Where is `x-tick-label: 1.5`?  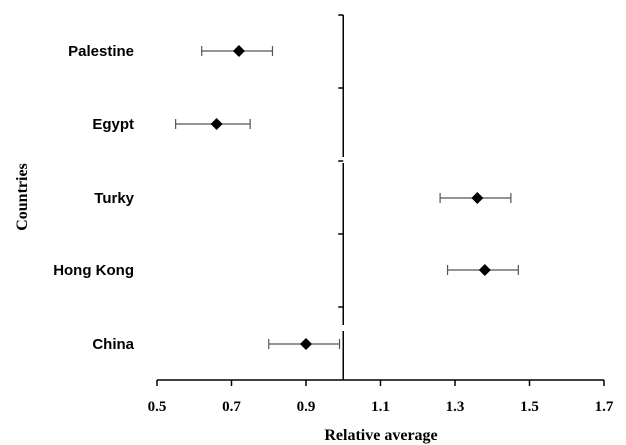
x-tick-label: 1.5 is located at coordinates (529, 407).